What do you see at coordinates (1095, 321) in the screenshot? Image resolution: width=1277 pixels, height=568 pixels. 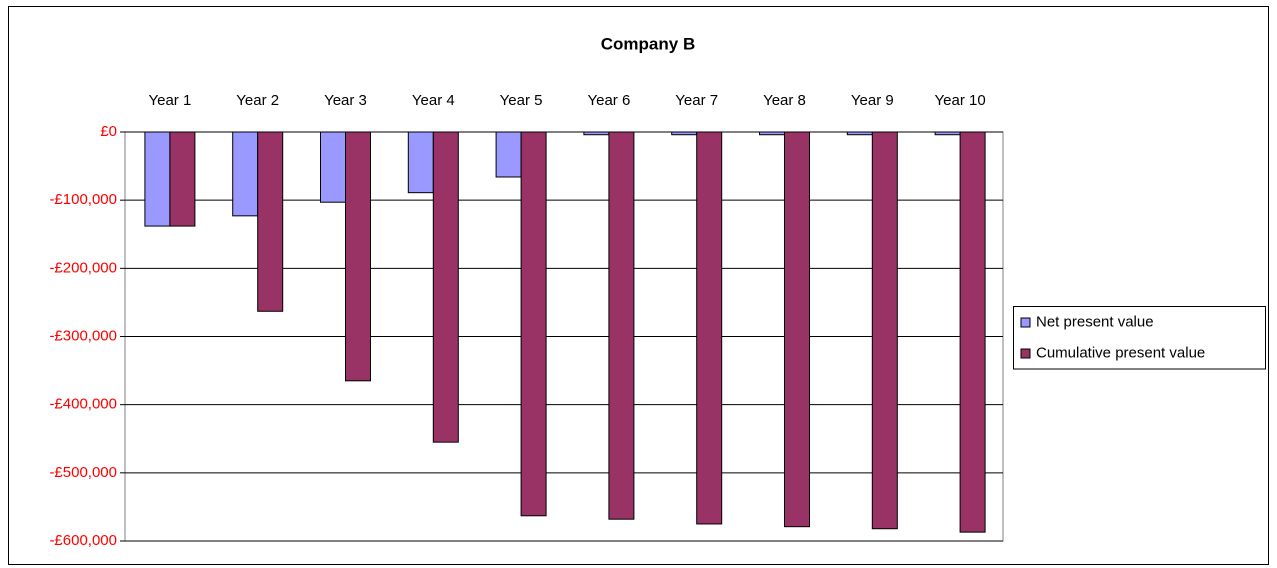 I see `legend-label: Net present value` at bounding box center [1095, 321].